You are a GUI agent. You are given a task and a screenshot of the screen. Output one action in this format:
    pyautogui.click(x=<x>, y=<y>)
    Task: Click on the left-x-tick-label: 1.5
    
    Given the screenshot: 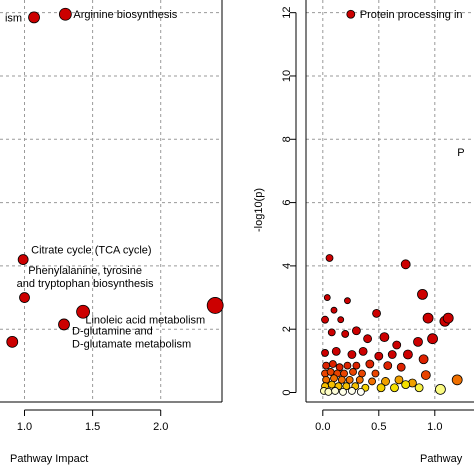 What is the action you would take?
    pyautogui.click(x=92, y=427)
    